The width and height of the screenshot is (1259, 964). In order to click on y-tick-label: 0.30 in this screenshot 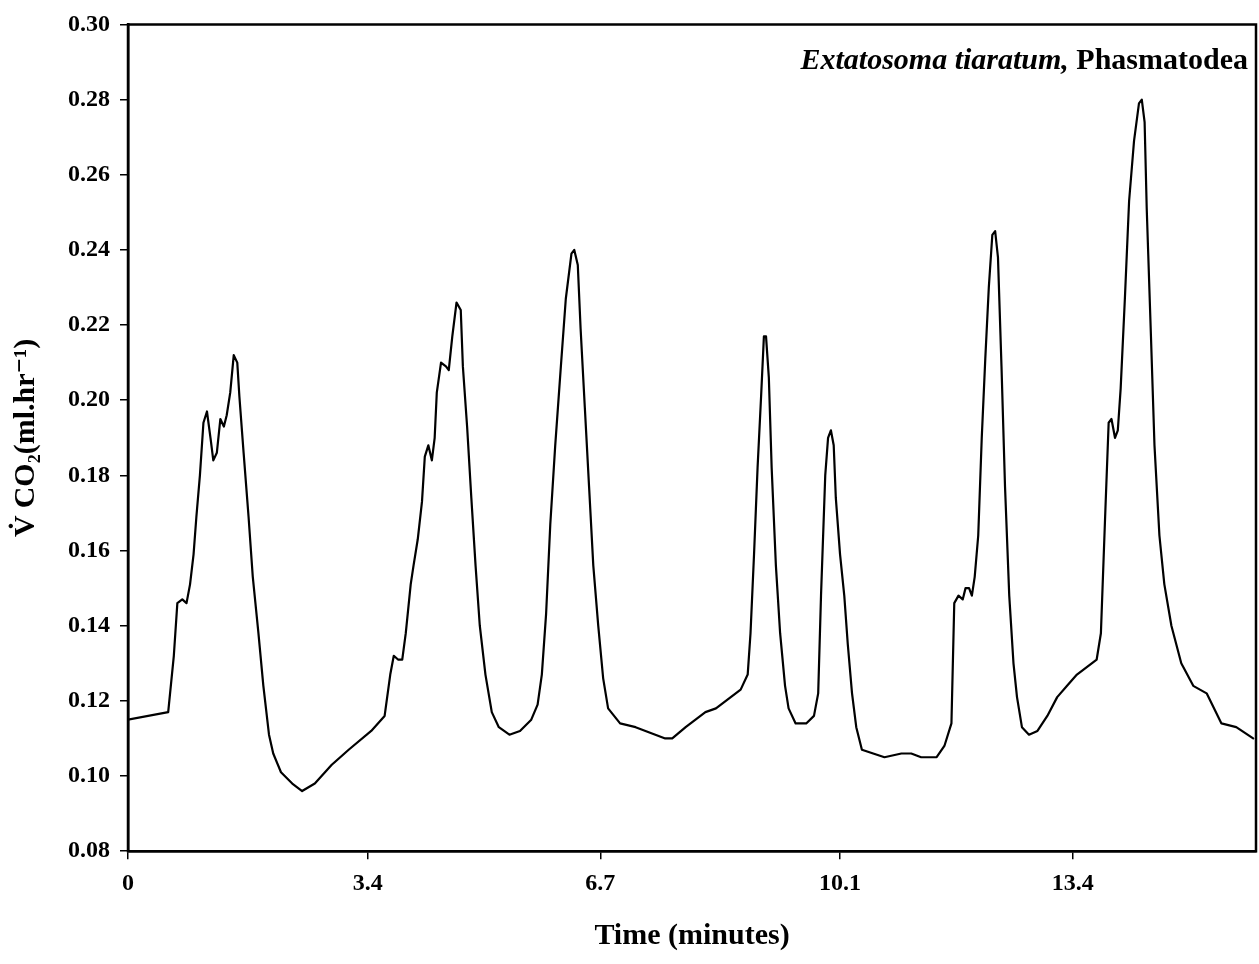, I will do `click(89, 22)`.